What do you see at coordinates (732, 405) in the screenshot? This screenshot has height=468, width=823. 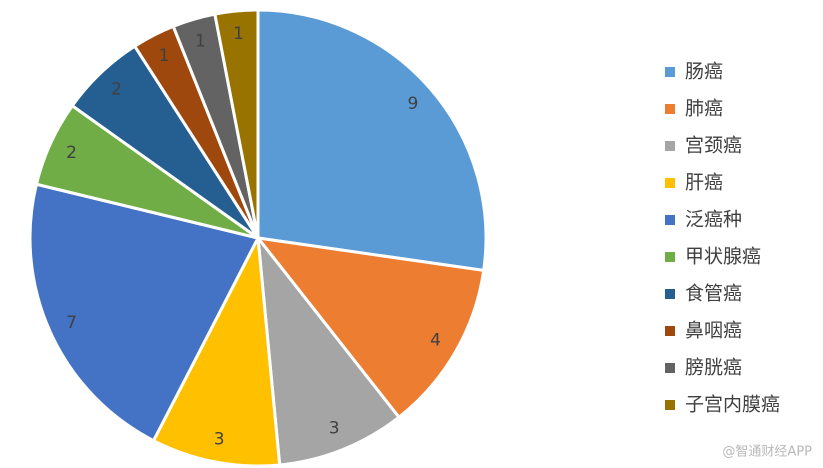 I see `legend-label: 子宫内膜癌` at bounding box center [732, 405].